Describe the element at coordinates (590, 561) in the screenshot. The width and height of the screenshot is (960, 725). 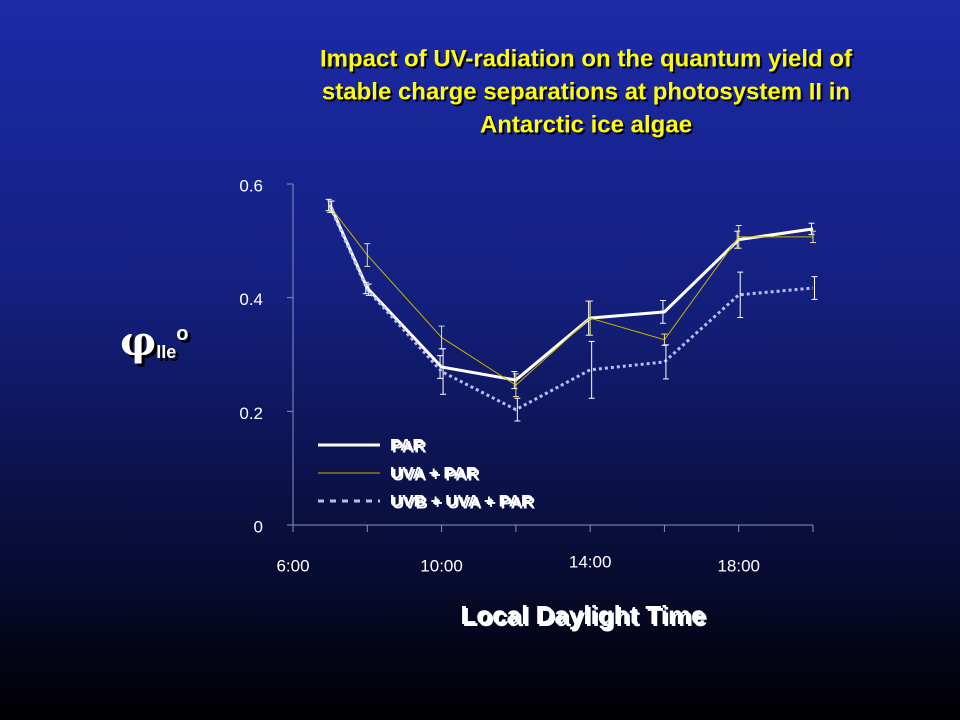
I see `x-tick-label: 14:00` at that location.